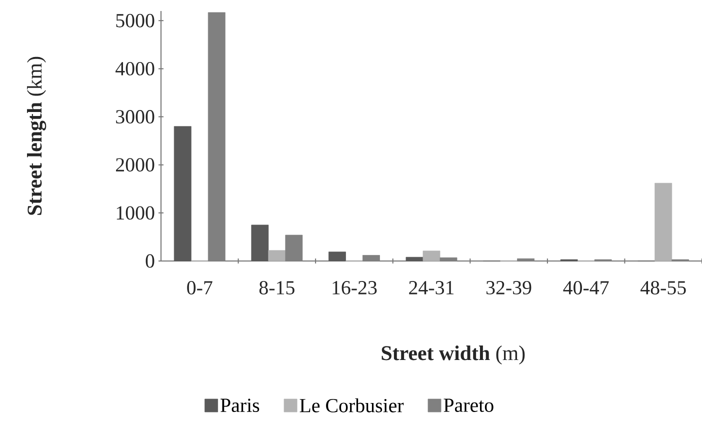 This screenshot has width=702, height=441. What do you see at coordinates (586, 287) in the screenshot?
I see `x-tick-label: 40-47` at bounding box center [586, 287].